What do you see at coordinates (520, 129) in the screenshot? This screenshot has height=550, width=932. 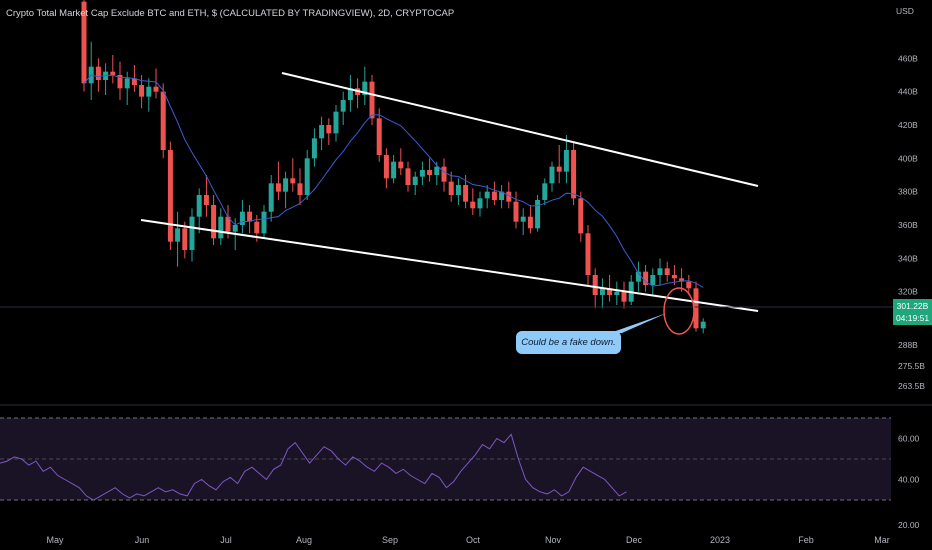 I see `upper-trendline` at bounding box center [520, 129].